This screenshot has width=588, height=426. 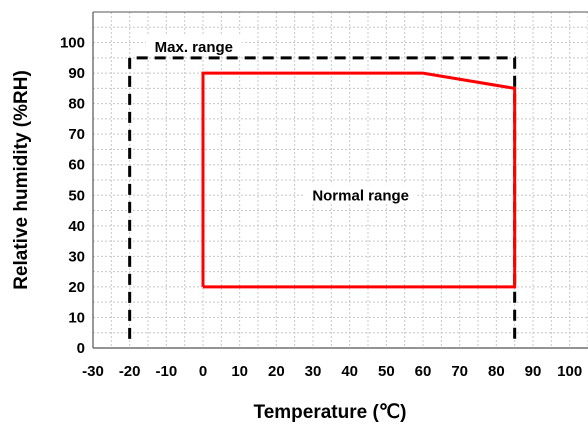 What do you see at coordinates (76, 317) in the screenshot?
I see `y-tick-label: 10` at bounding box center [76, 317].